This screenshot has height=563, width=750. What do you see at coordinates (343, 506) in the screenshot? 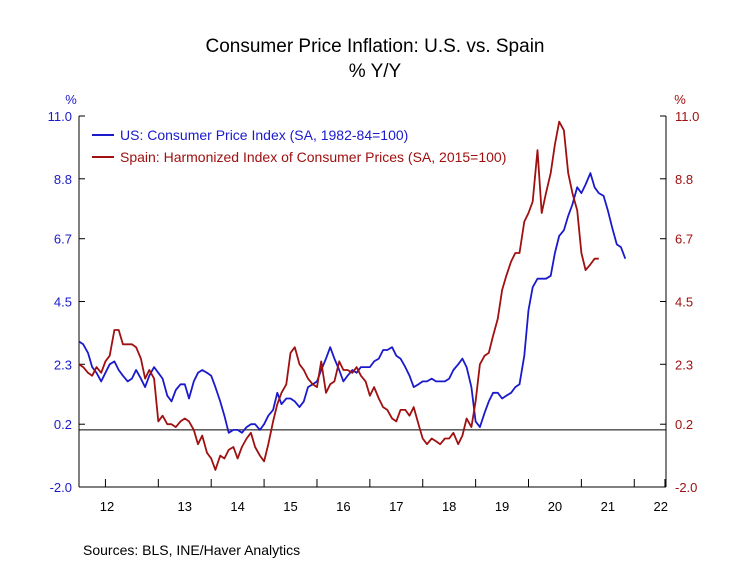
I see `x-tick-label: 16` at bounding box center [343, 506].